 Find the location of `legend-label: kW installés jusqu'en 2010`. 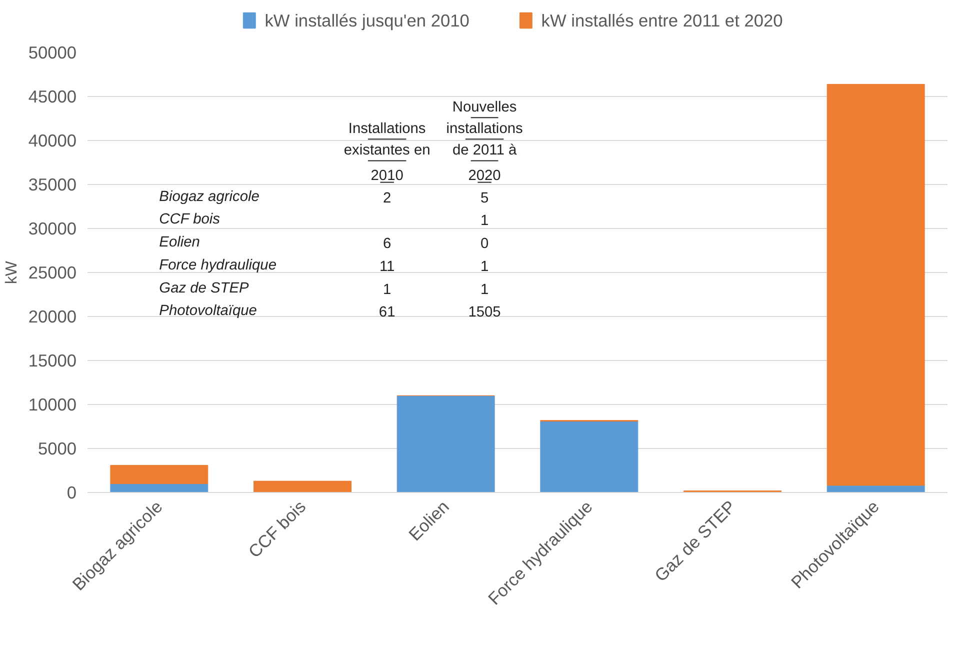

legend-label: kW installés jusqu'en 2010 is located at coordinates (367, 20).